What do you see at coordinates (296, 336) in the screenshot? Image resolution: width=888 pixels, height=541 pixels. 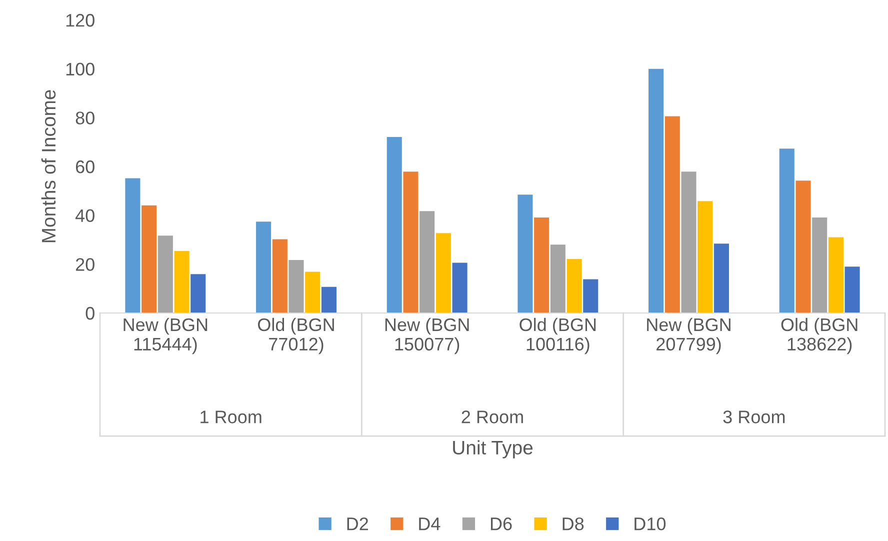 I see `x-tick-label: Old (BGN 77012)` at bounding box center [296, 336].